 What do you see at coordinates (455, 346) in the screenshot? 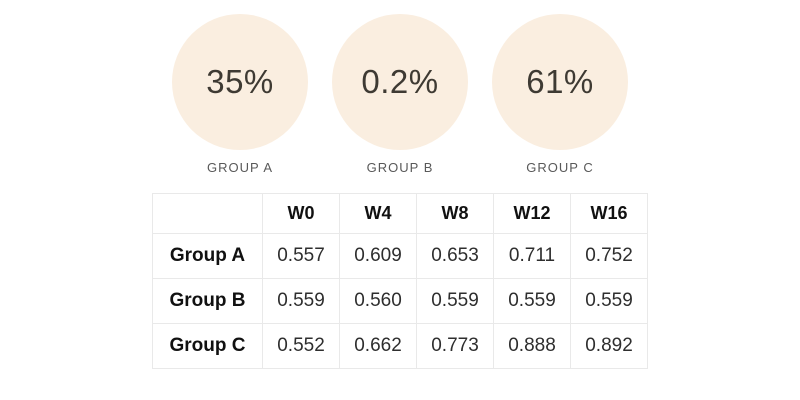
I see `cell-group-c-w8: 0.773` at bounding box center [455, 346].